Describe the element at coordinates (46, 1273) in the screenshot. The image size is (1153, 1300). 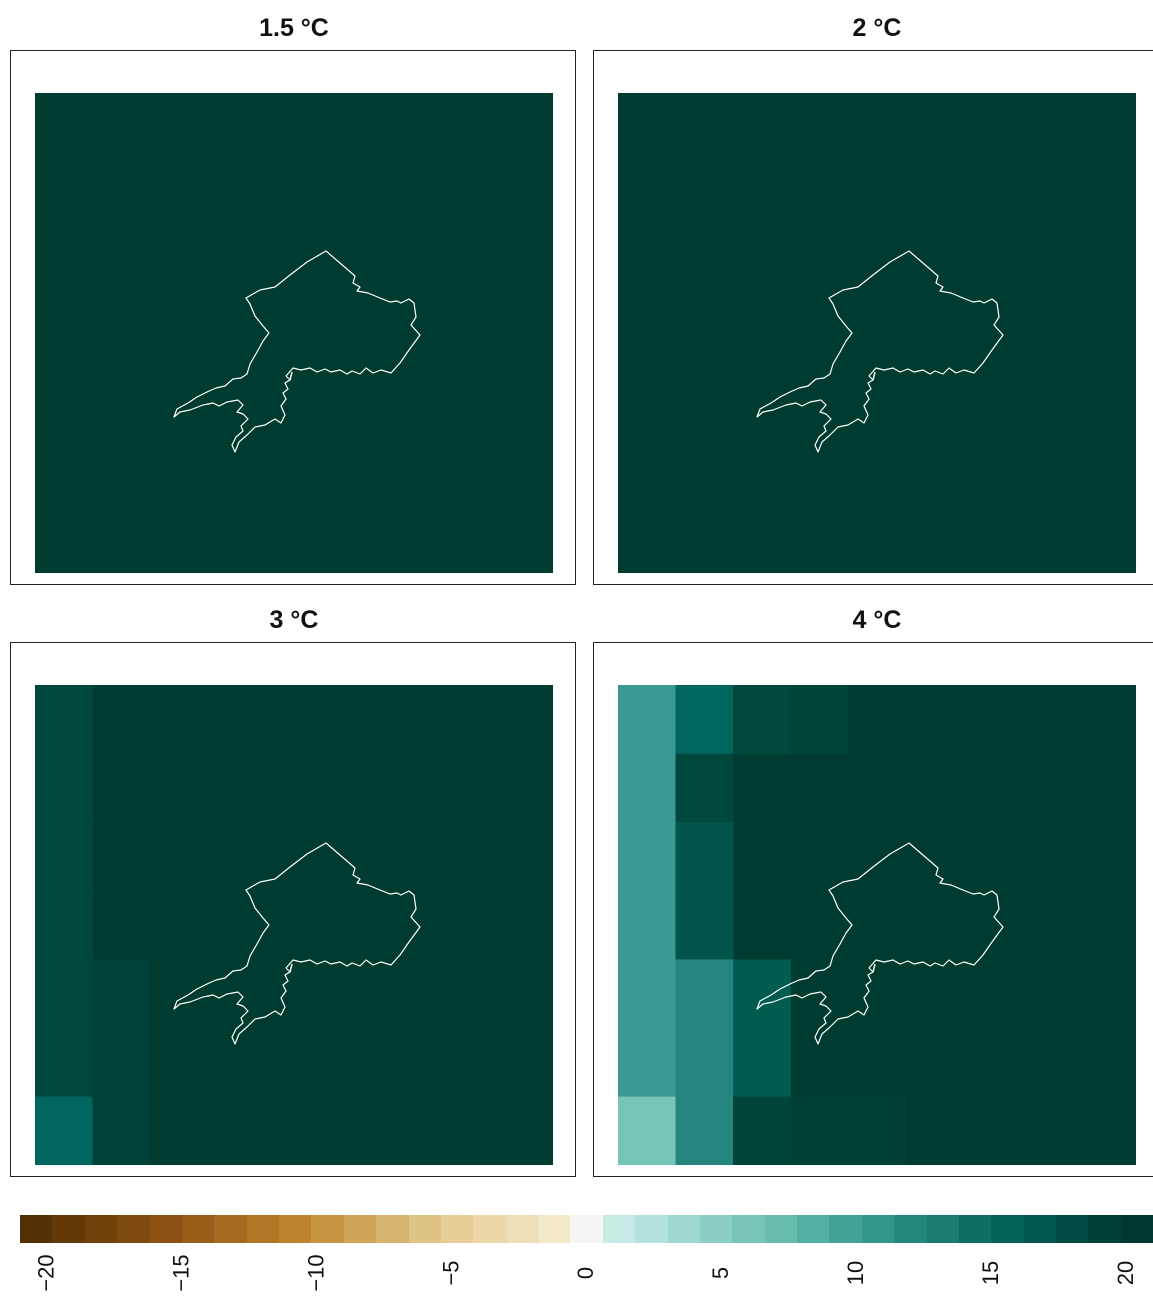
I see `legend-tick-label: −20` at that location.